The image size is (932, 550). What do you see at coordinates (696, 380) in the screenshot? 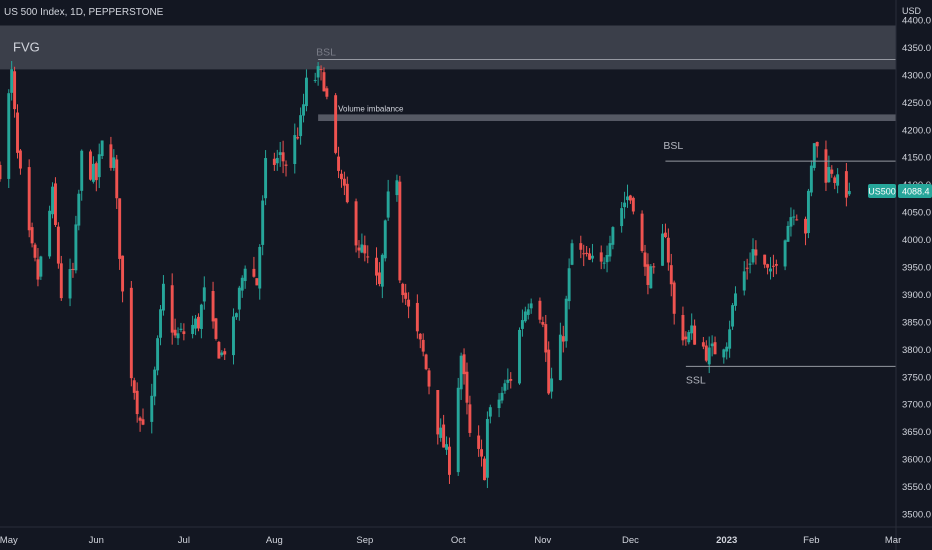
I see `ssl-label: SSL` at bounding box center [696, 380].